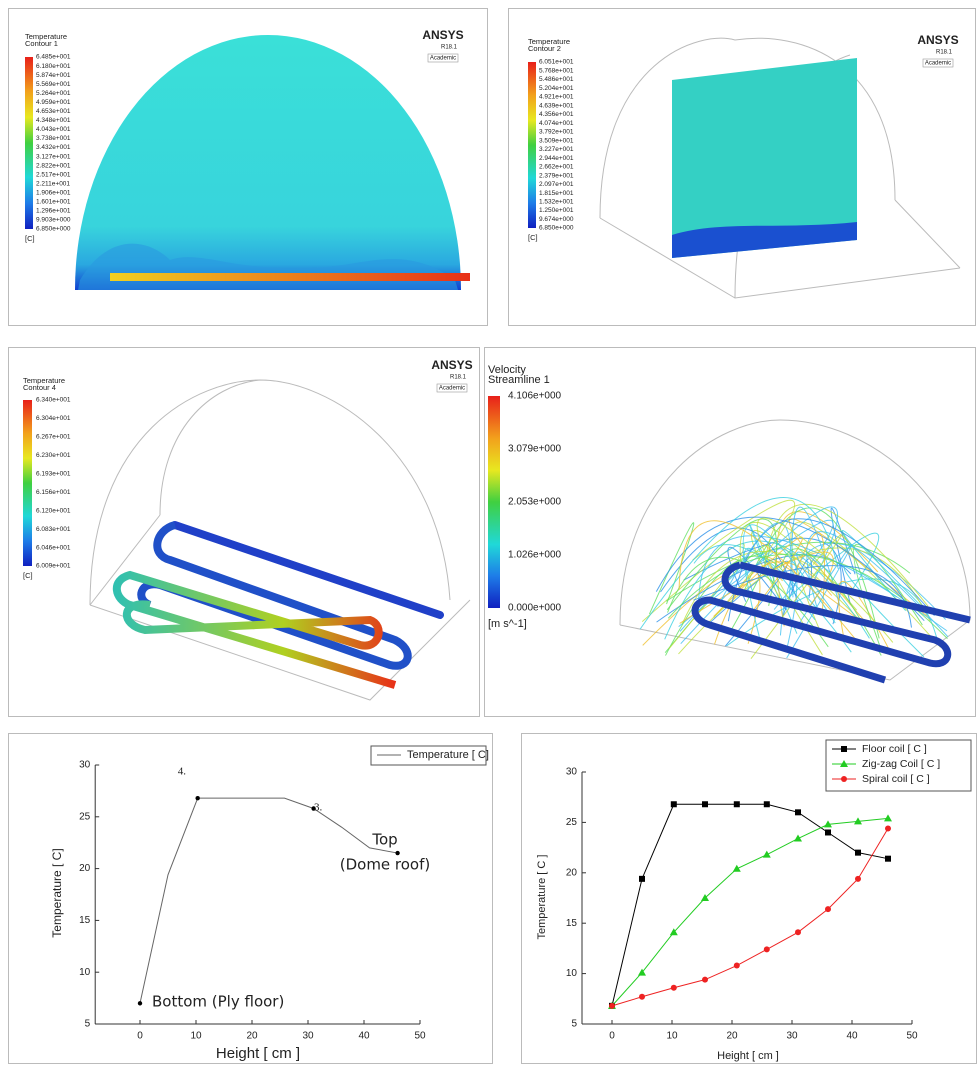  I want to click on y-tick-label: 30, so click(85, 765).